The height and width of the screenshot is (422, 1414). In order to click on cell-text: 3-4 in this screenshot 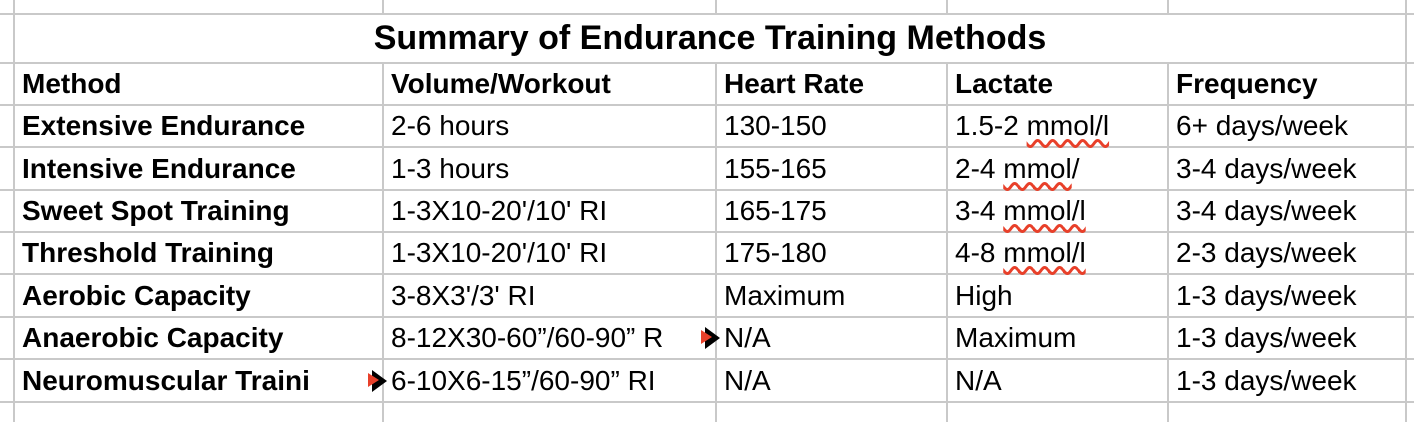, I will do `click(979, 210)`.